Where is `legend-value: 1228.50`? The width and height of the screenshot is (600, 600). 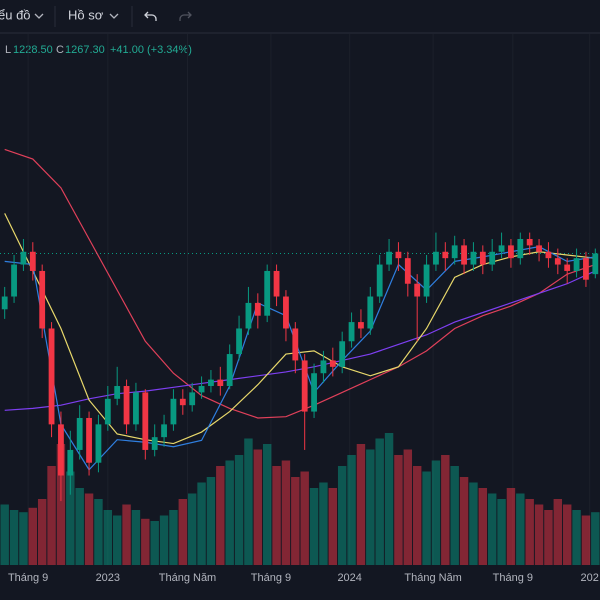
legend-value: 1228.50 is located at coordinates (33, 50).